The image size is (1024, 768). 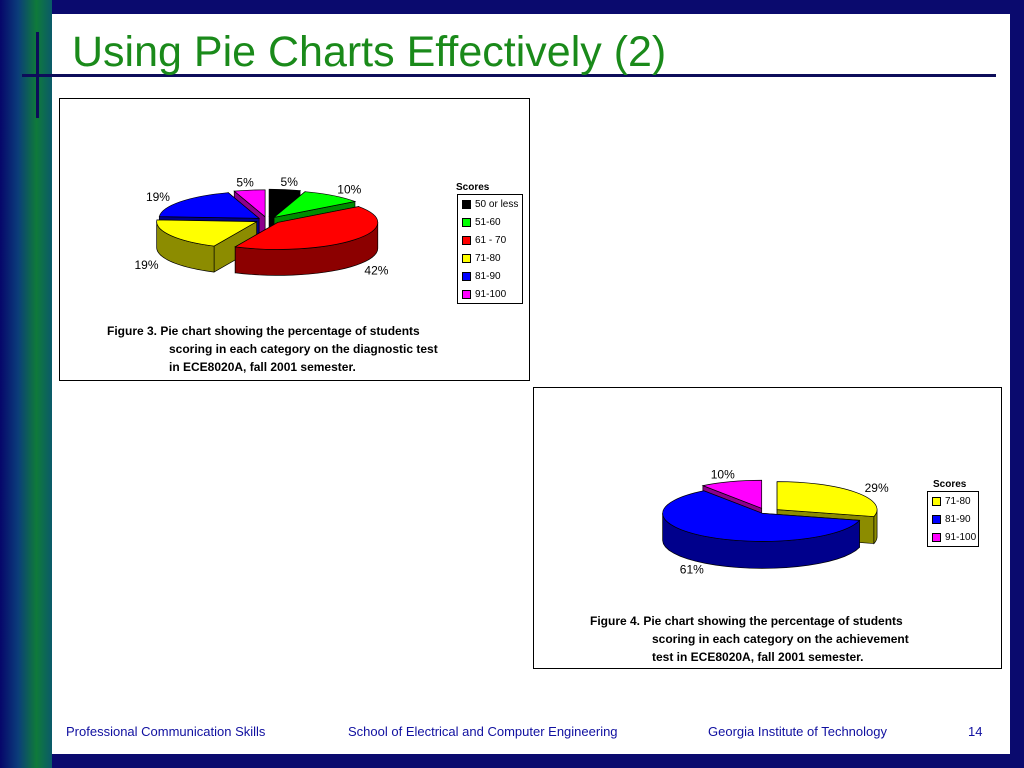 I want to click on legend-label: 61 - 70, so click(x=491, y=240).